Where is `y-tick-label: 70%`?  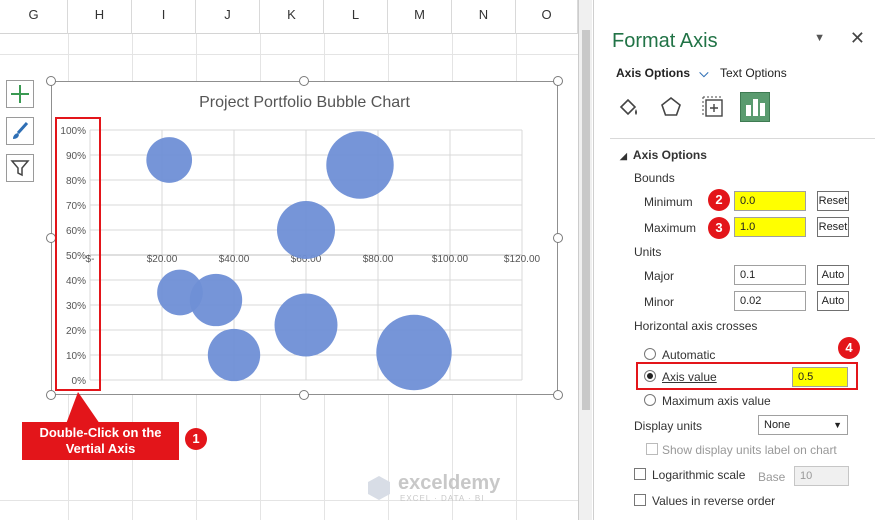 y-tick-label: 70% is located at coordinates (76, 206).